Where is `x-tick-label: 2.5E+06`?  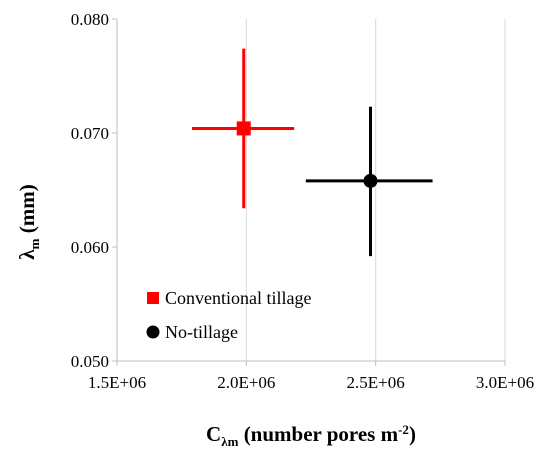
x-tick-label: 2.5E+06 is located at coordinates (376, 382).